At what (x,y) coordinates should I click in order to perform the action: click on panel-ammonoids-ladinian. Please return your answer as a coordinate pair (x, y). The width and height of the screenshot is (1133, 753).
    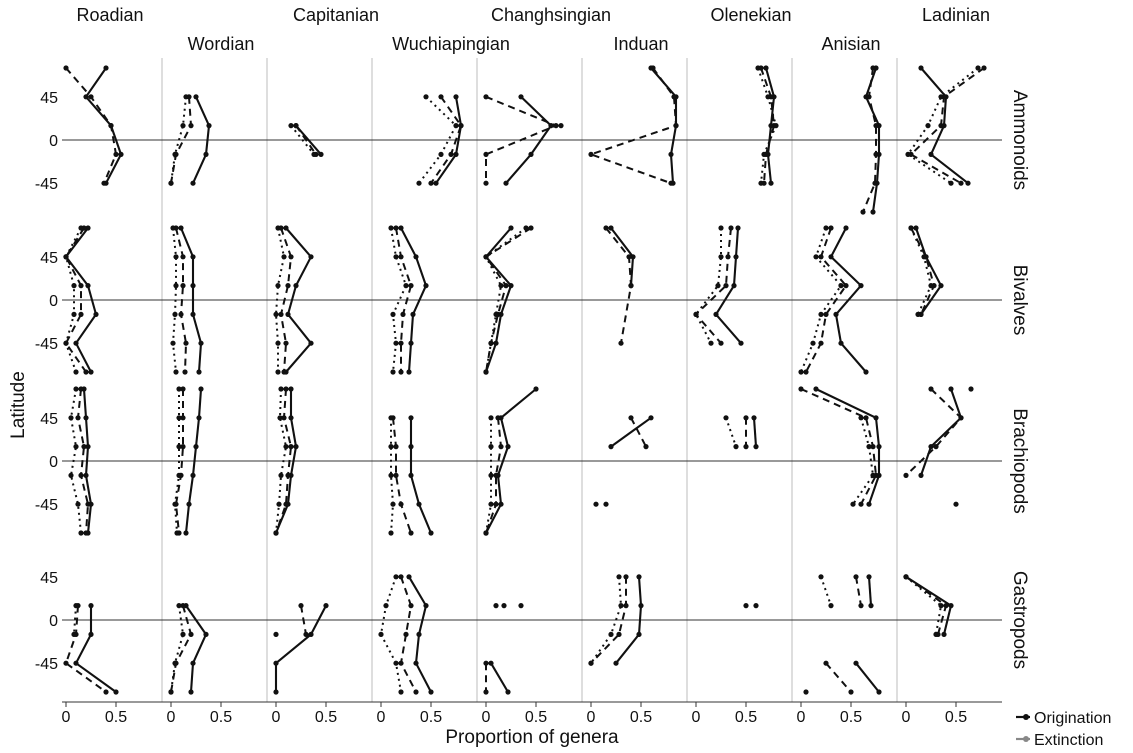
    Looking at the image, I should click on (946, 125).